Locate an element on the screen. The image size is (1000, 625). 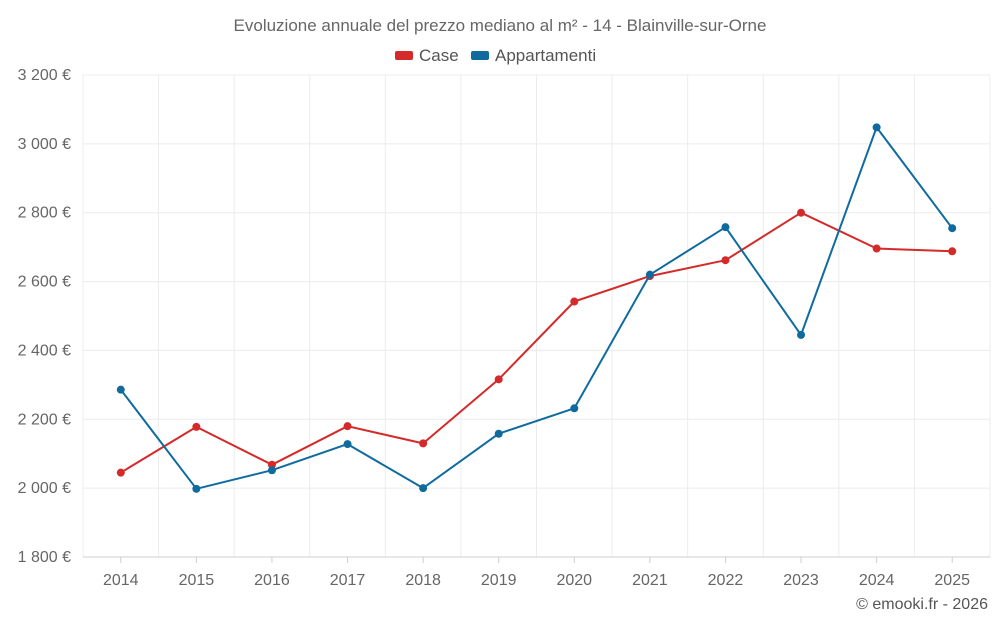
x-tick-label: 2015 is located at coordinates (197, 580).